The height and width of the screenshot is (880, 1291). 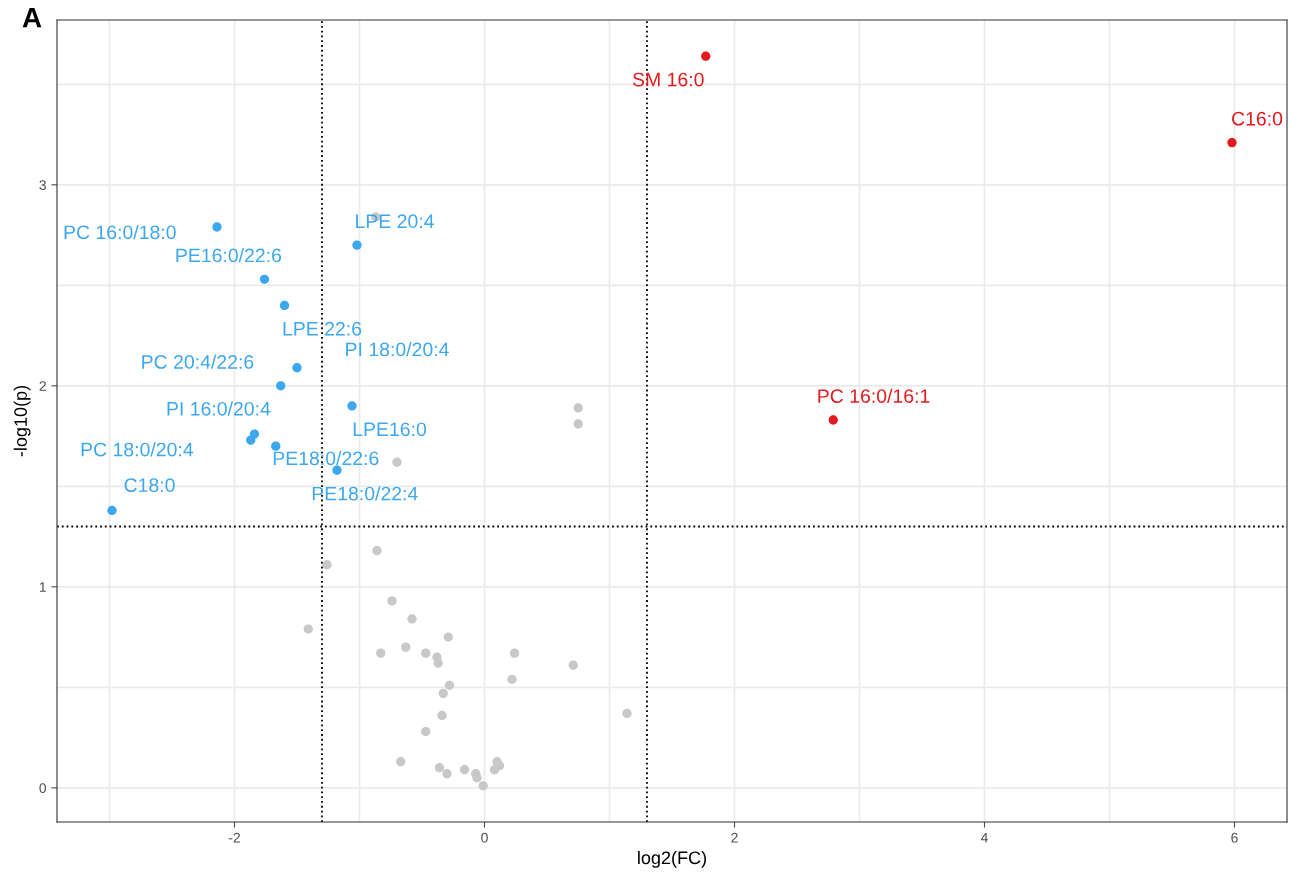 What do you see at coordinates (120, 232) in the screenshot?
I see `annotation: PC 16:0/18:0` at bounding box center [120, 232].